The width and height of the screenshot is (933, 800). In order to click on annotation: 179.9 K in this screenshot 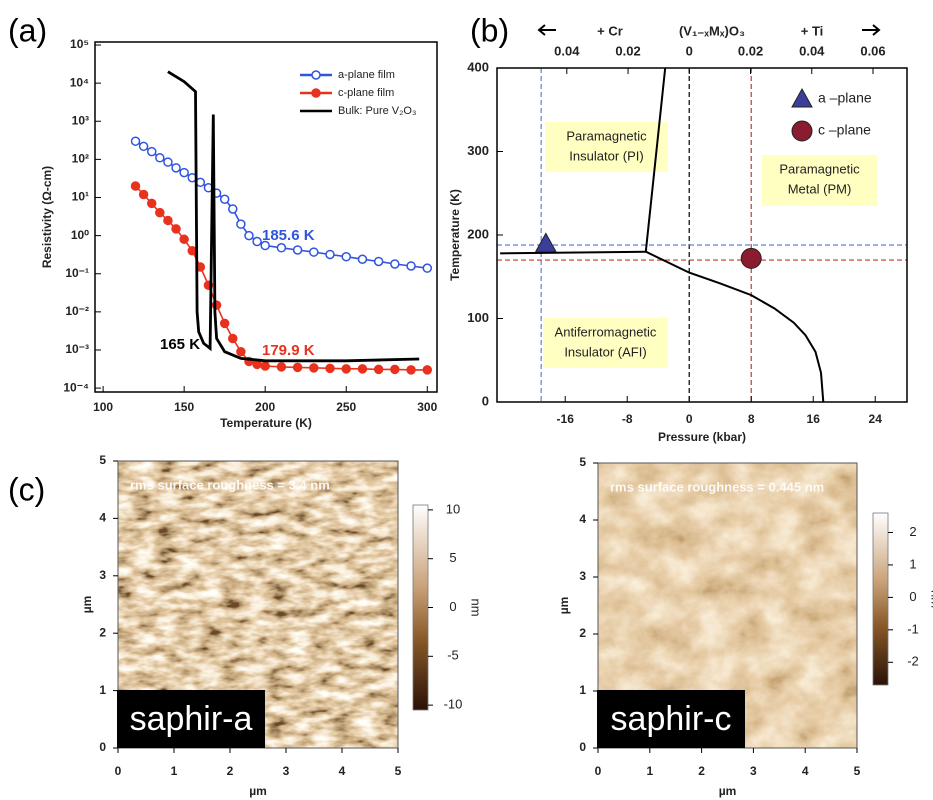, I will do `click(288, 350)`.